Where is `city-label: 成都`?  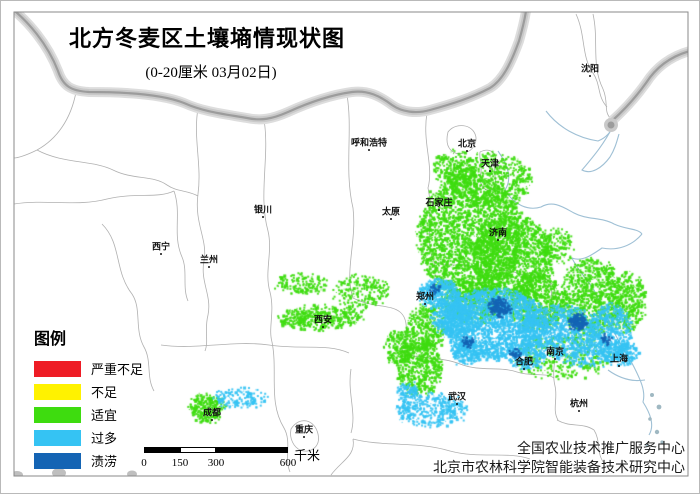
city-label: 成都 is located at coordinates (212, 412).